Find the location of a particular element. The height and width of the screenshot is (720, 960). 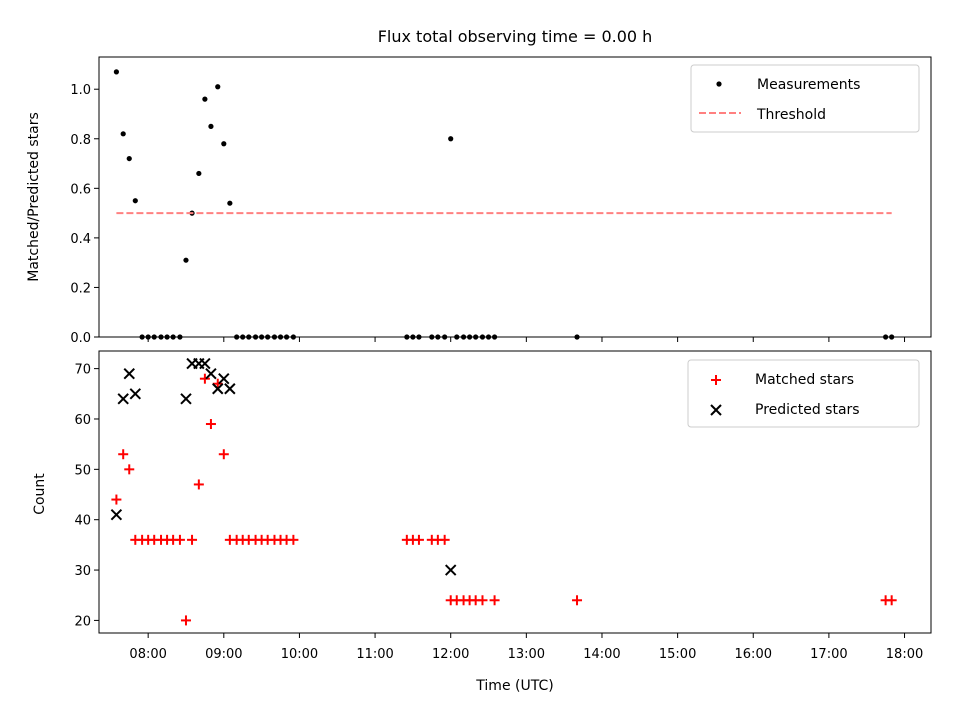

x-axis-label: Time (UTC) is located at coordinates (514, 686).